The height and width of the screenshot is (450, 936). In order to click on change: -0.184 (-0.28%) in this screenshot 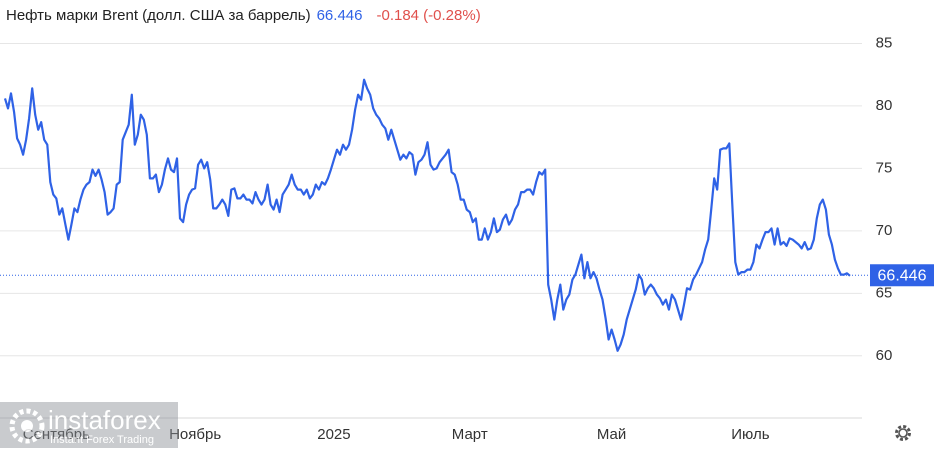, I will do `click(428, 15)`.